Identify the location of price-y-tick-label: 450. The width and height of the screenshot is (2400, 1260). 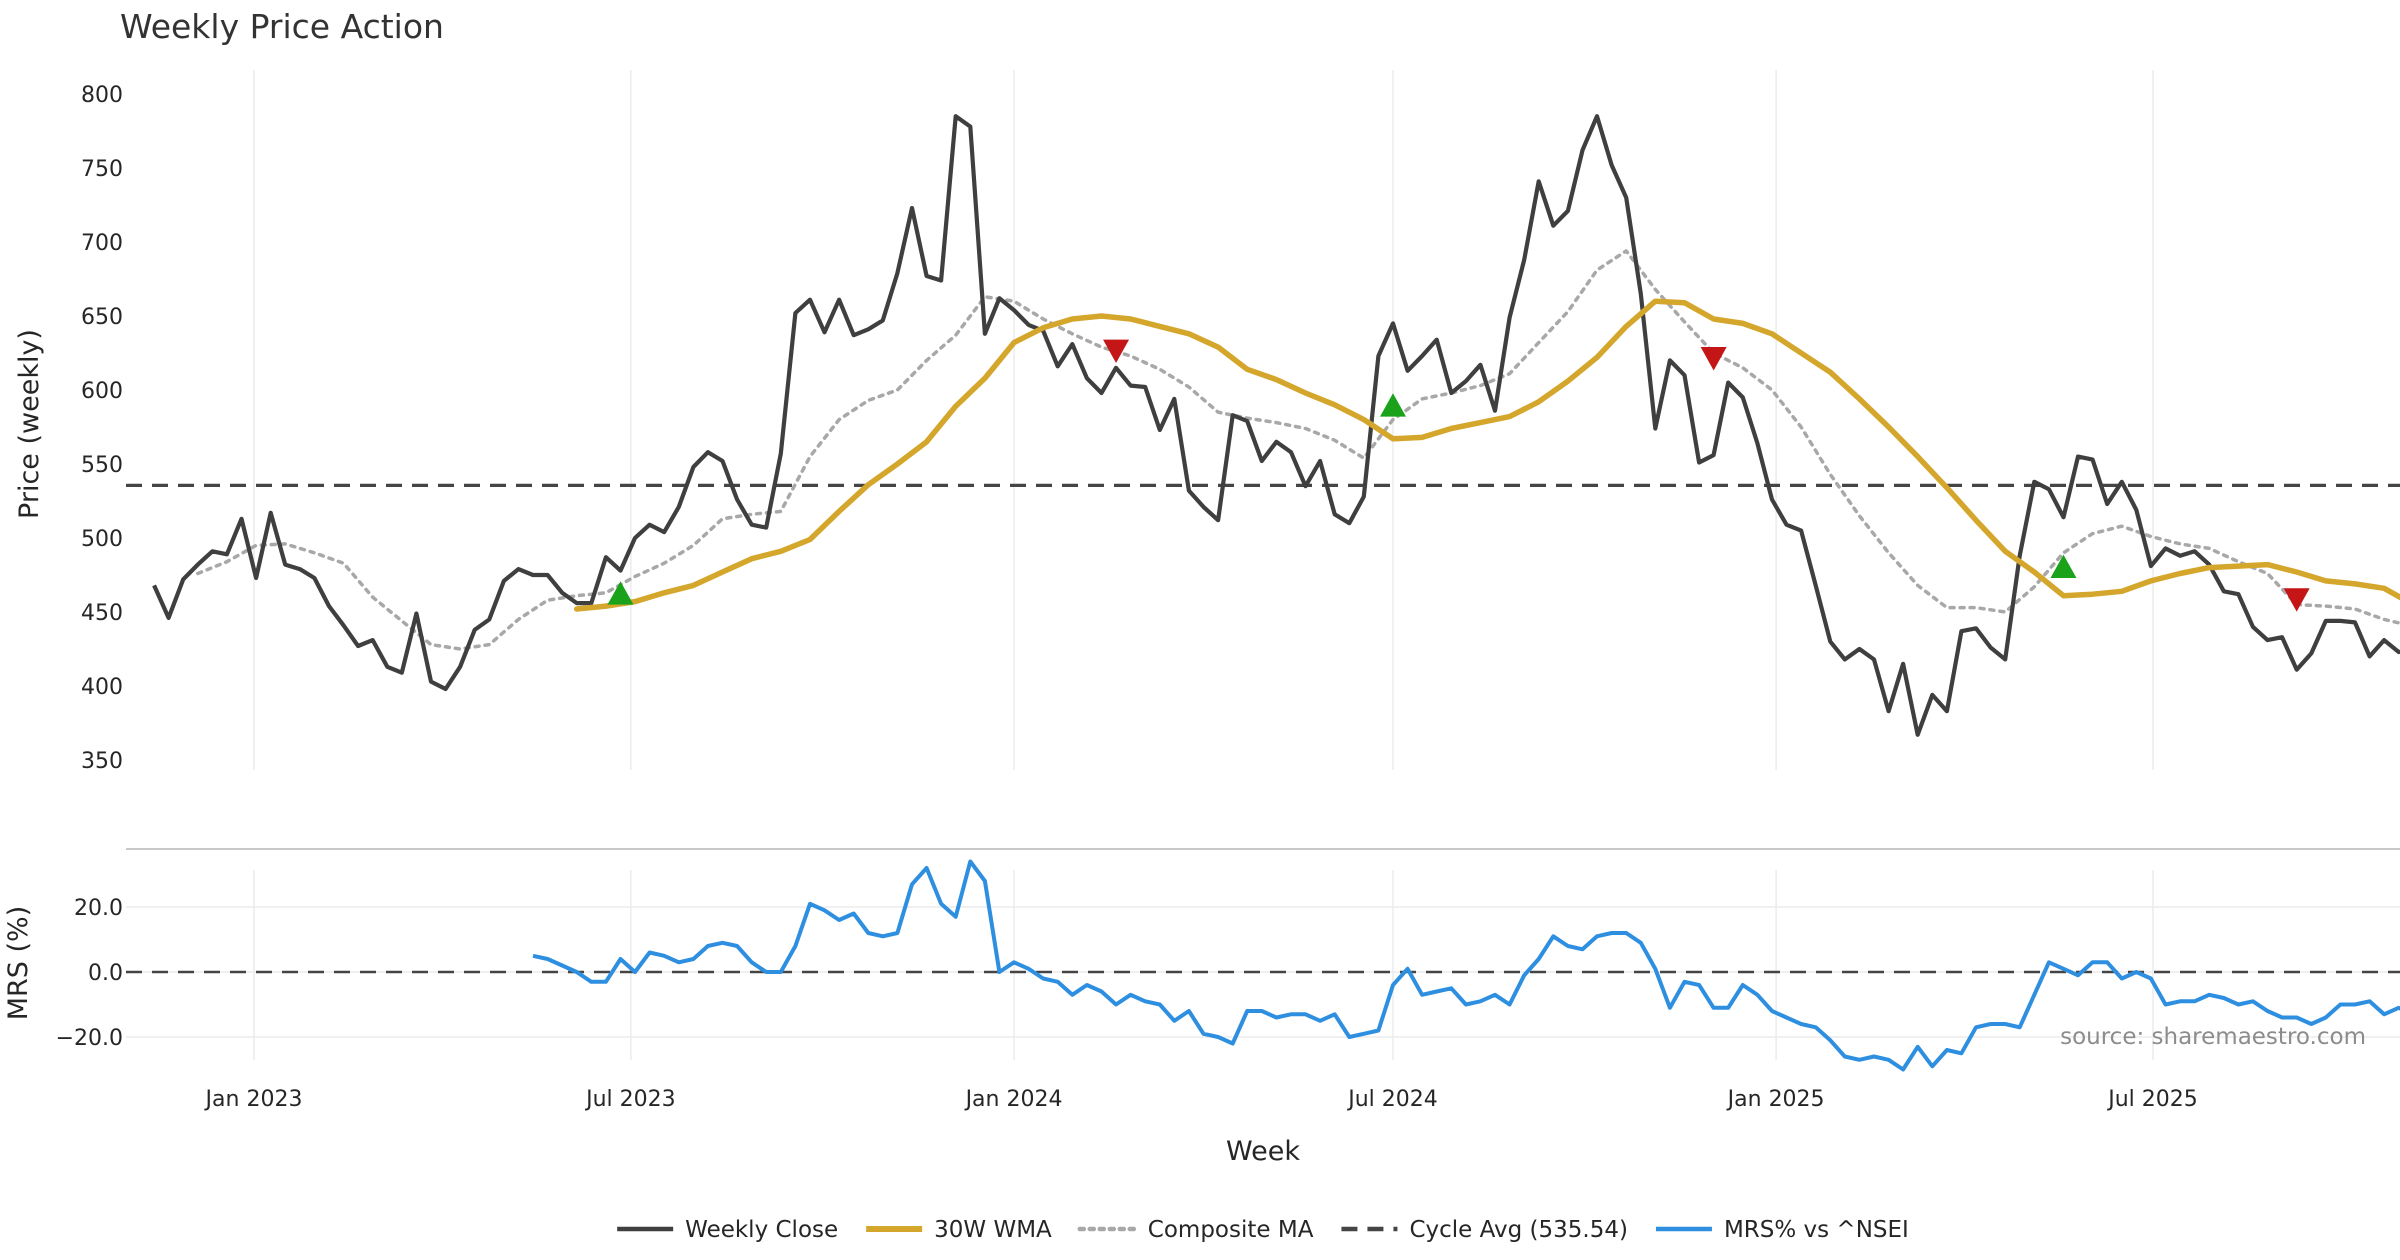
(102, 613).